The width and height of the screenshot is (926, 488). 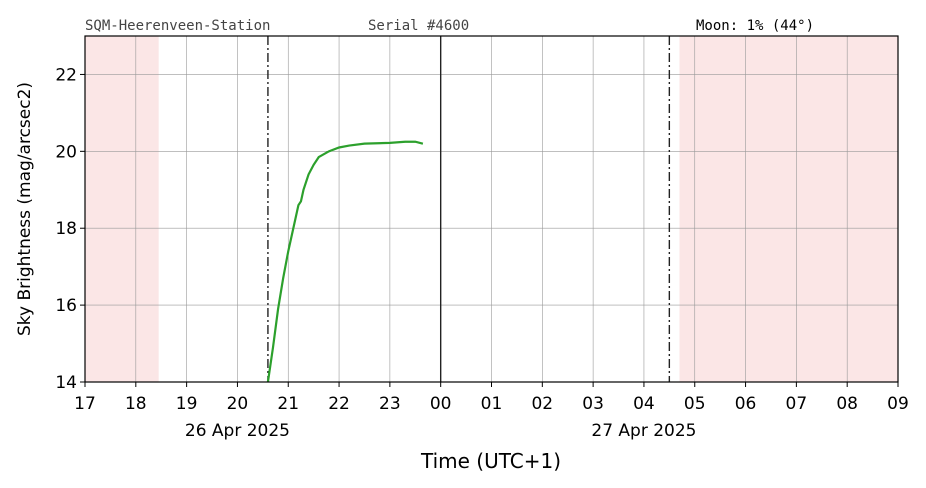 I want to click on x-tick-label: 04, so click(x=644, y=404).